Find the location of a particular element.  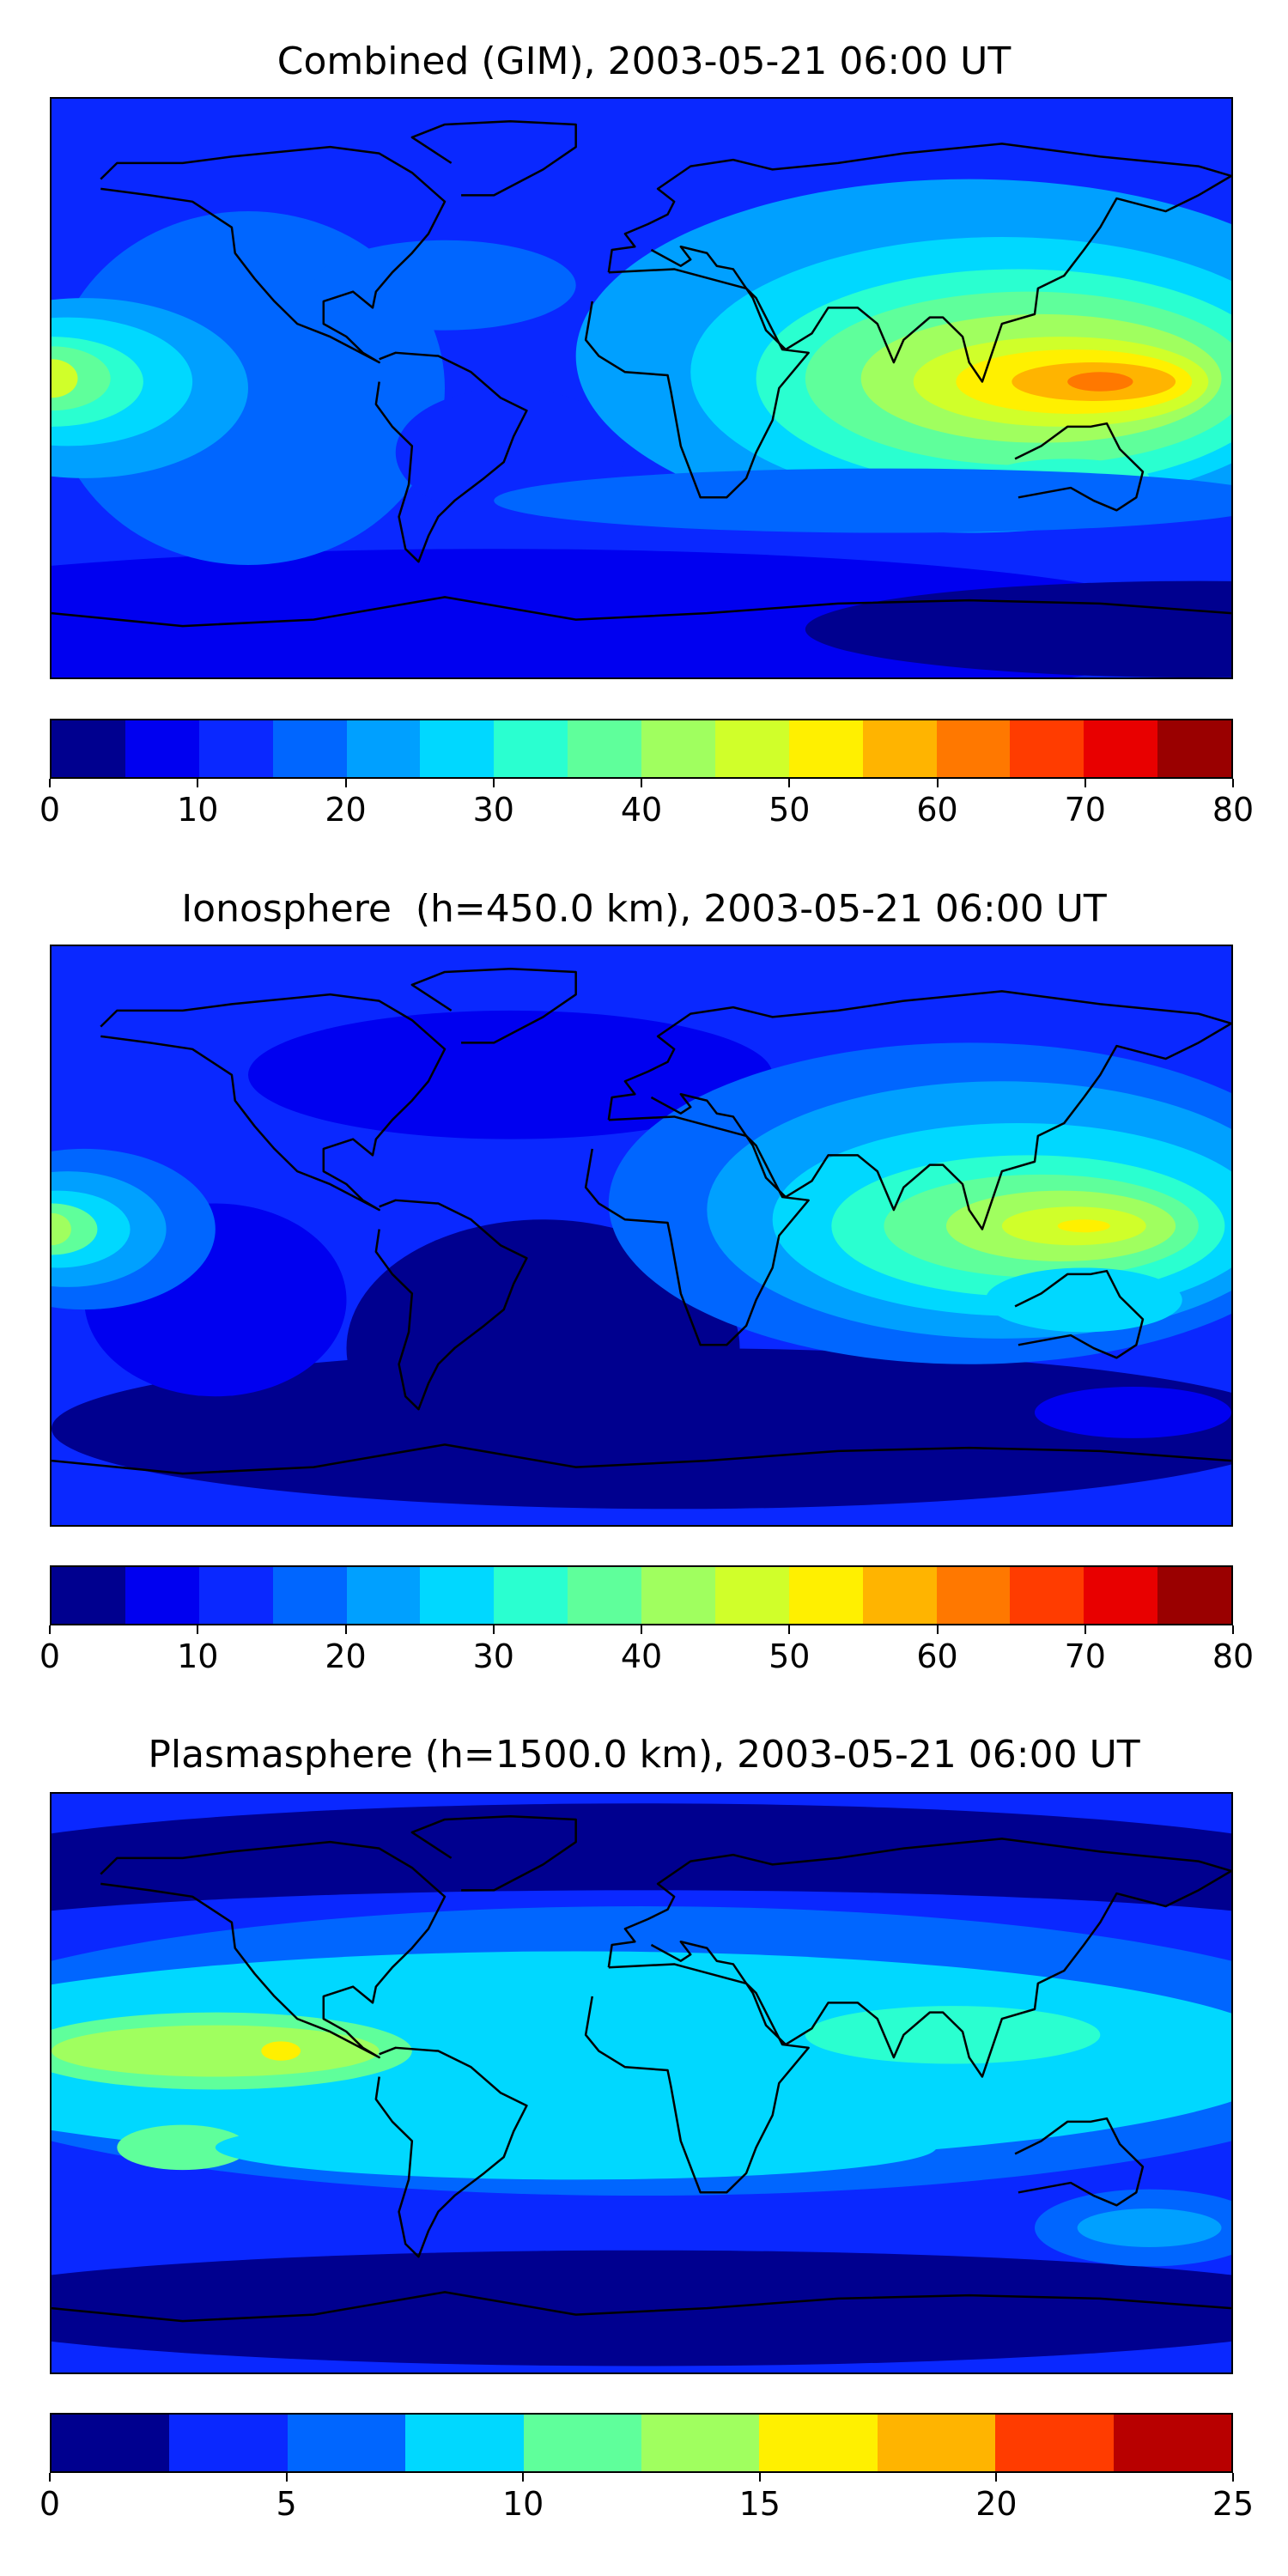

colorbar-tick-label: 80 is located at coordinates (1233, 810).